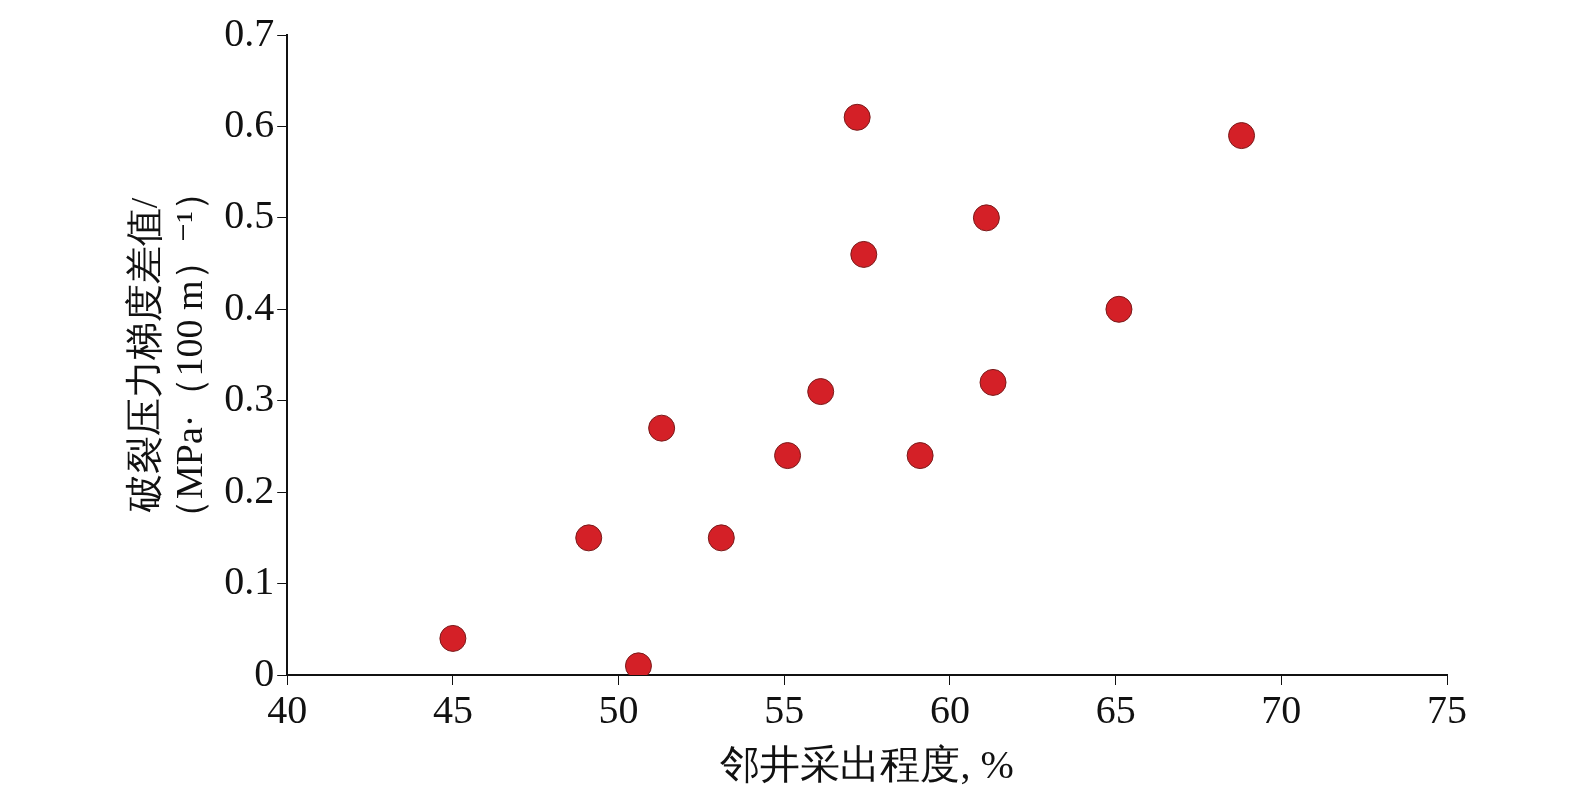  I want to click on y-tick-label: 0.4, so click(249, 306).